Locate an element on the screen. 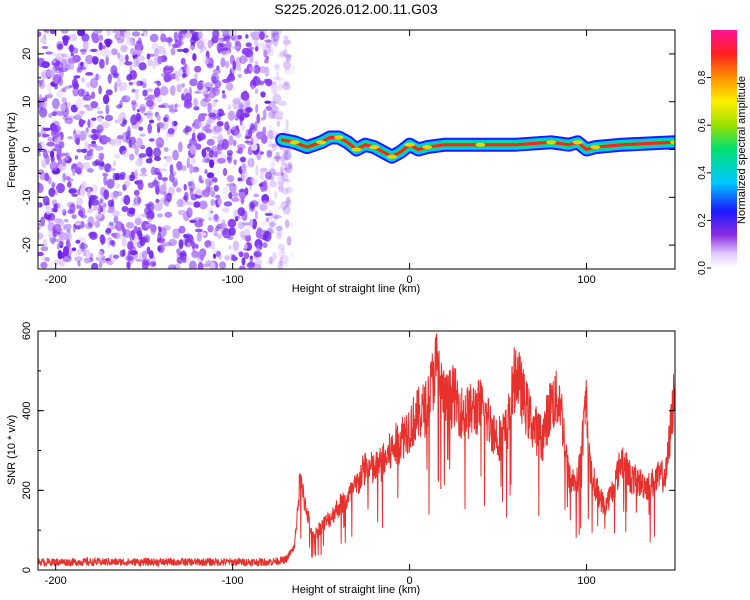 This screenshot has height=600, width=750. colorbar-ticks: 0.0 0.2 0.4 0.6 0.8 is located at coordinates (704, 172).